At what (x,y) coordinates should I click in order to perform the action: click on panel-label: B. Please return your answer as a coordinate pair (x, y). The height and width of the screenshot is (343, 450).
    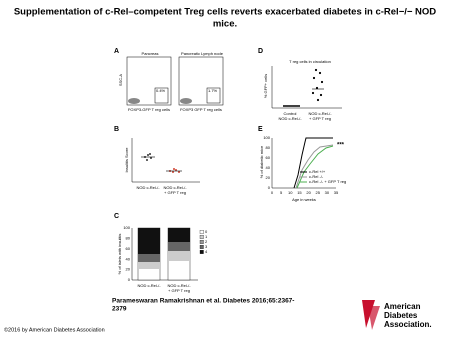
    Looking at the image, I should click on (116, 129).